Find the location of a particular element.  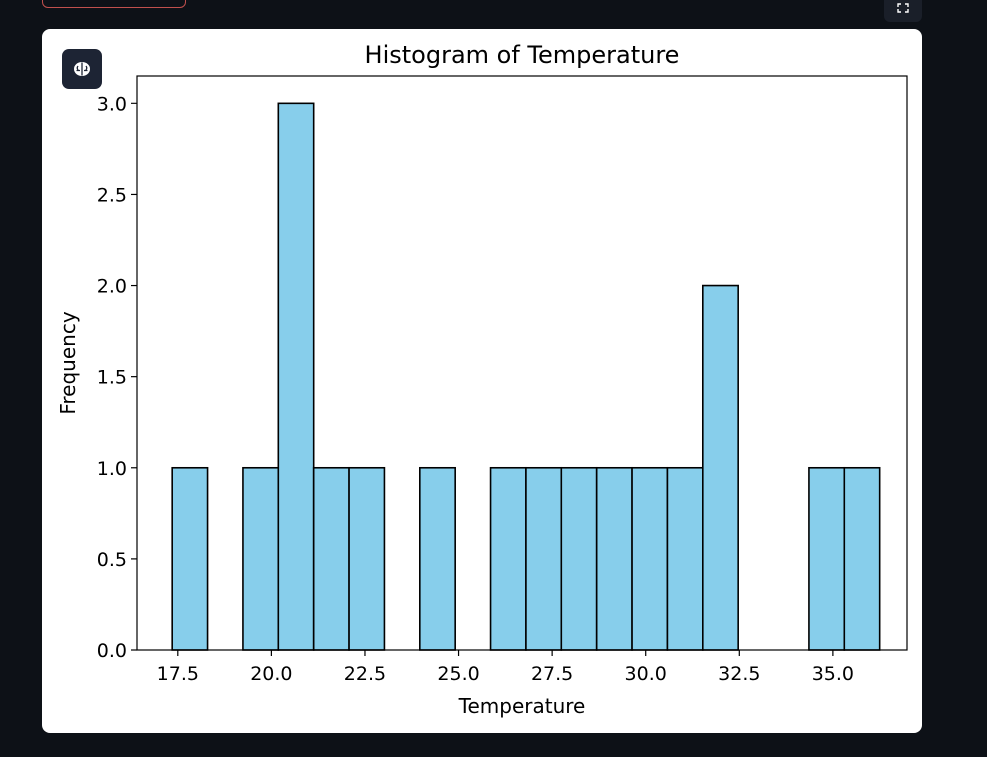

top-action-button is located at coordinates (114, 4).